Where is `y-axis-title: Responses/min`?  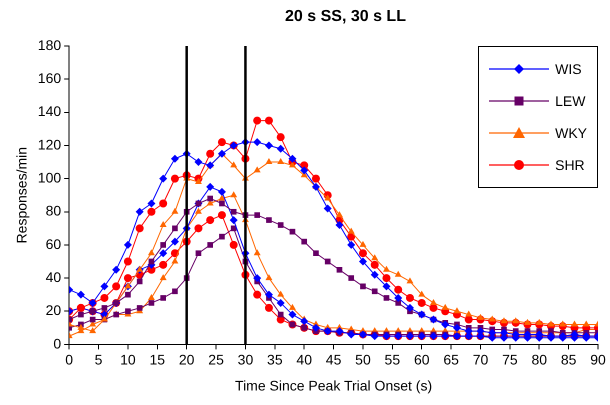 y-axis-title: Responses/min is located at coordinates (21, 195).